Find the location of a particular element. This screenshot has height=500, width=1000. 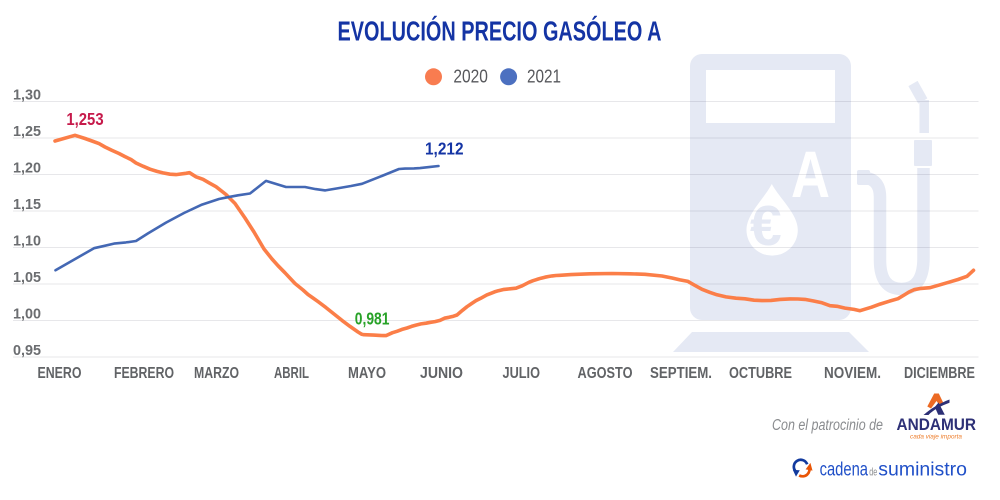

svg-text: 1,25 is located at coordinates (27, 131).